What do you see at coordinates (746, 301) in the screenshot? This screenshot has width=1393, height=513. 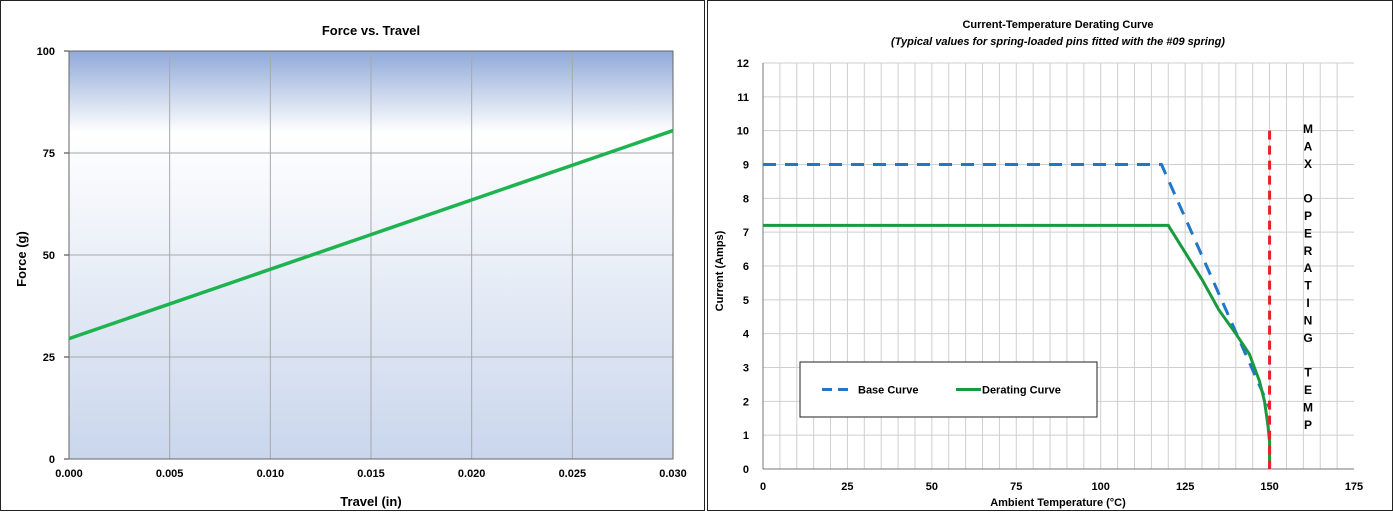 I see `y-tick-label: 5` at bounding box center [746, 301].